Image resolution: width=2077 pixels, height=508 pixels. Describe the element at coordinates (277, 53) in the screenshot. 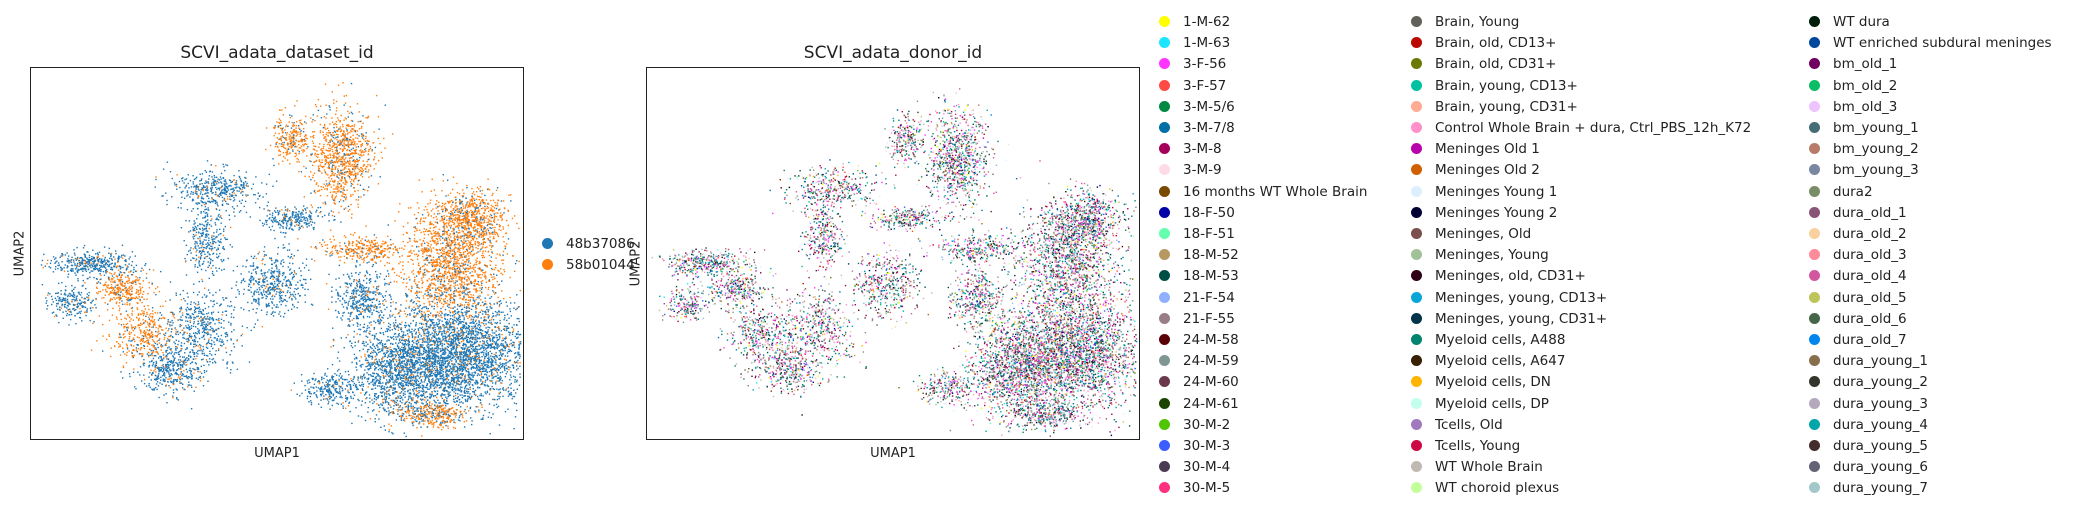

I see `panel1-title: SCVI_adata_dataset_id` at that location.